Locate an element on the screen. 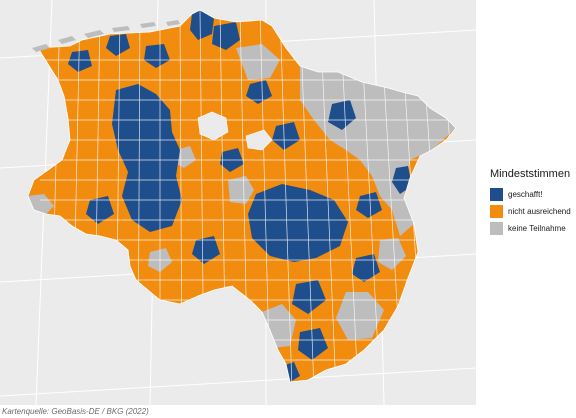  legend-label: keine Teilnahme is located at coordinates (537, 228).